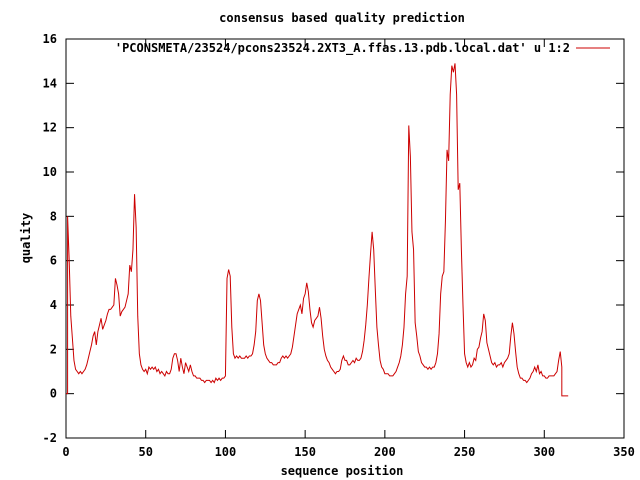 The height and width of the screenshot is (480, 640). What do you see at coordinates (50, 83) in the screenshot?
I see `y-tick-label: 14` at bounding box center [50, 83].